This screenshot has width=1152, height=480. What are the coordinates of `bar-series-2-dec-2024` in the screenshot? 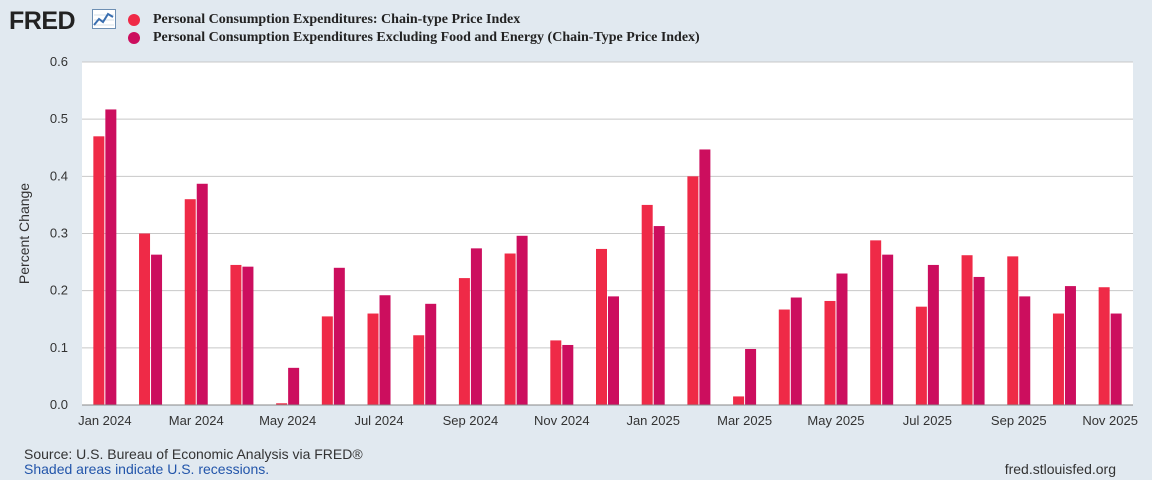 It's located at (613, 350).